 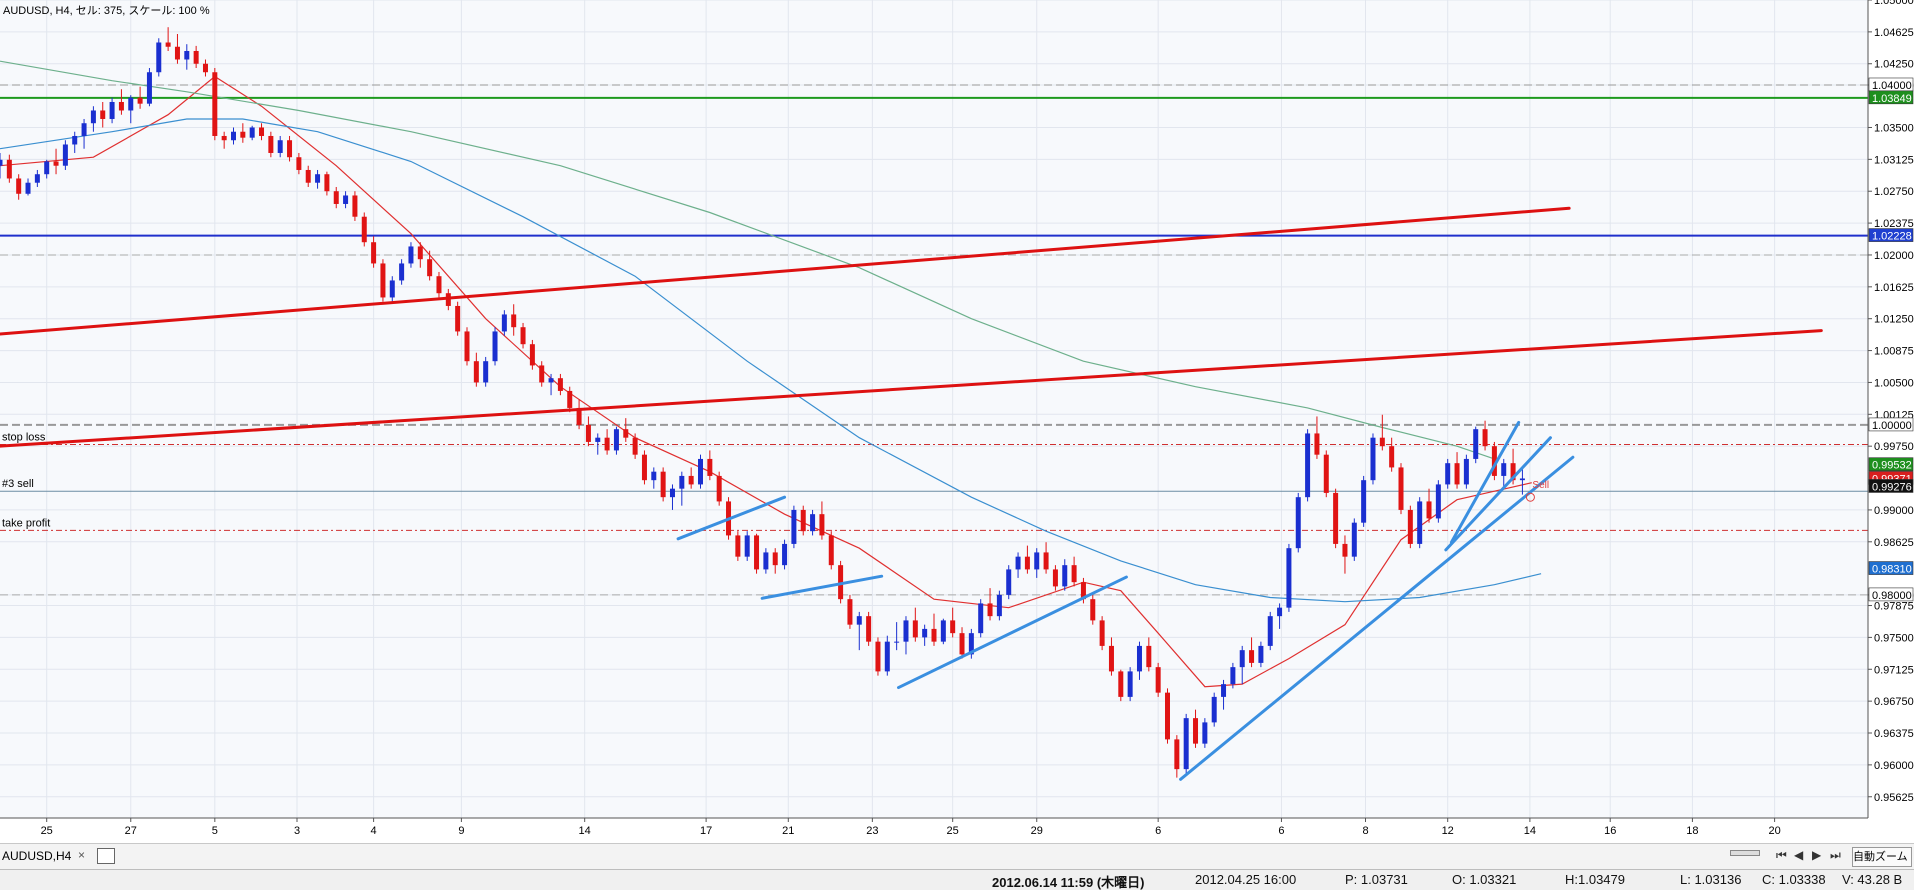 I want to click on time-axis-label: 21, so click(x=788, y=831).